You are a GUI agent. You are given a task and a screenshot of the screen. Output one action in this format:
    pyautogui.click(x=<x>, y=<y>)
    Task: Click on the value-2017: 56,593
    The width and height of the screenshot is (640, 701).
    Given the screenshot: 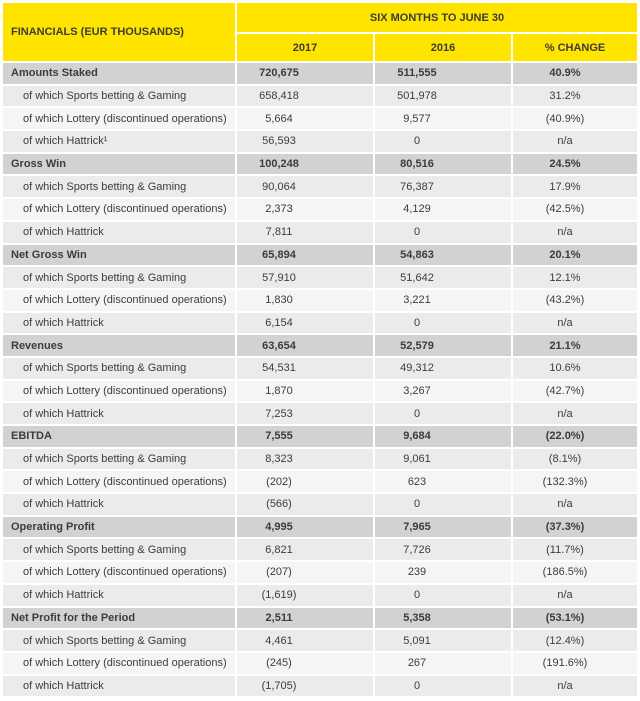 What is the action you would take?
    pyautogui.click(x=305, y=141)
    